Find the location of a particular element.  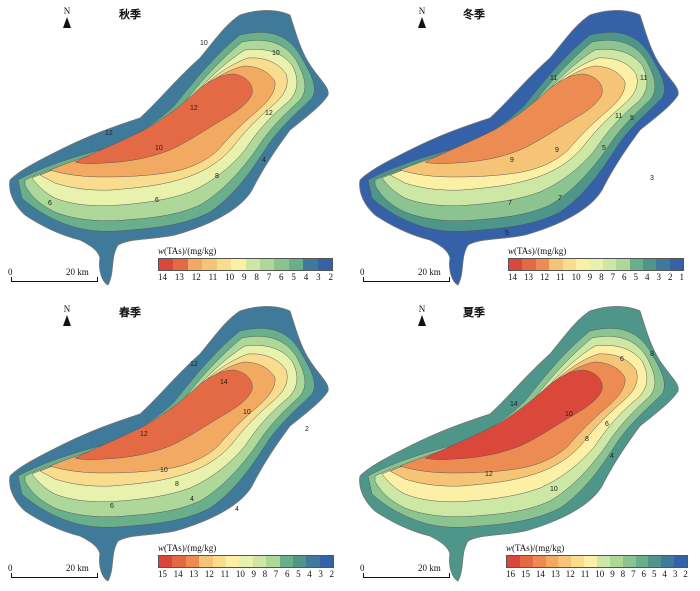

contour-label: 6 is located at coordinates (607, 424).